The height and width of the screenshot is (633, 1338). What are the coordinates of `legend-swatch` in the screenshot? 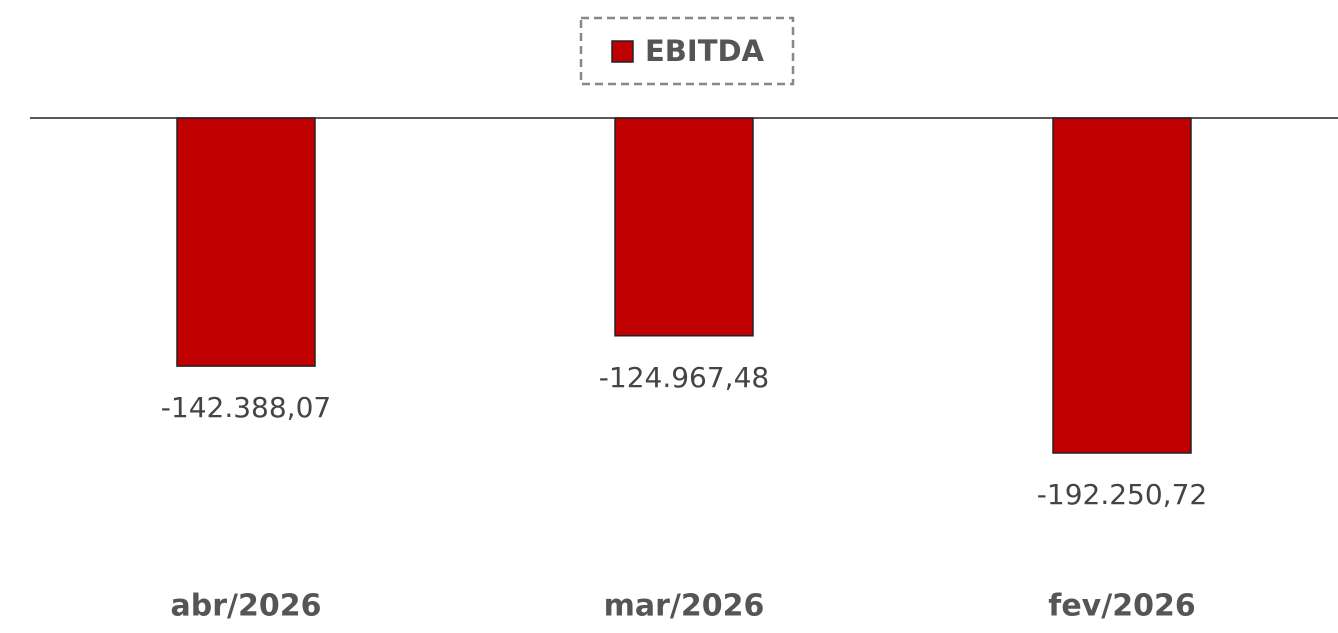 It's located at (622, 51).